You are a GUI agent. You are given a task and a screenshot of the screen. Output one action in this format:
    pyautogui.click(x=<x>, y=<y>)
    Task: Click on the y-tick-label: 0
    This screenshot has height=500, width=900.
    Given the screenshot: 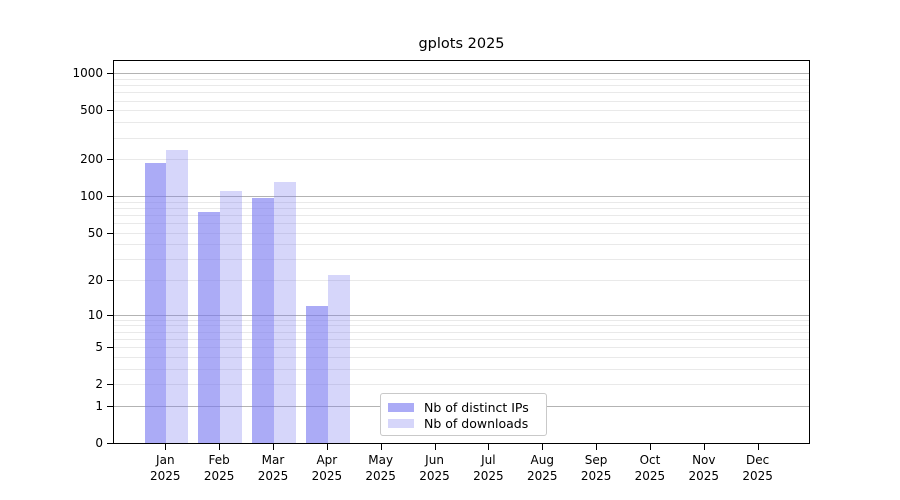 What is the action you would take?
    pyautogui.click(x=99, y=443)
    